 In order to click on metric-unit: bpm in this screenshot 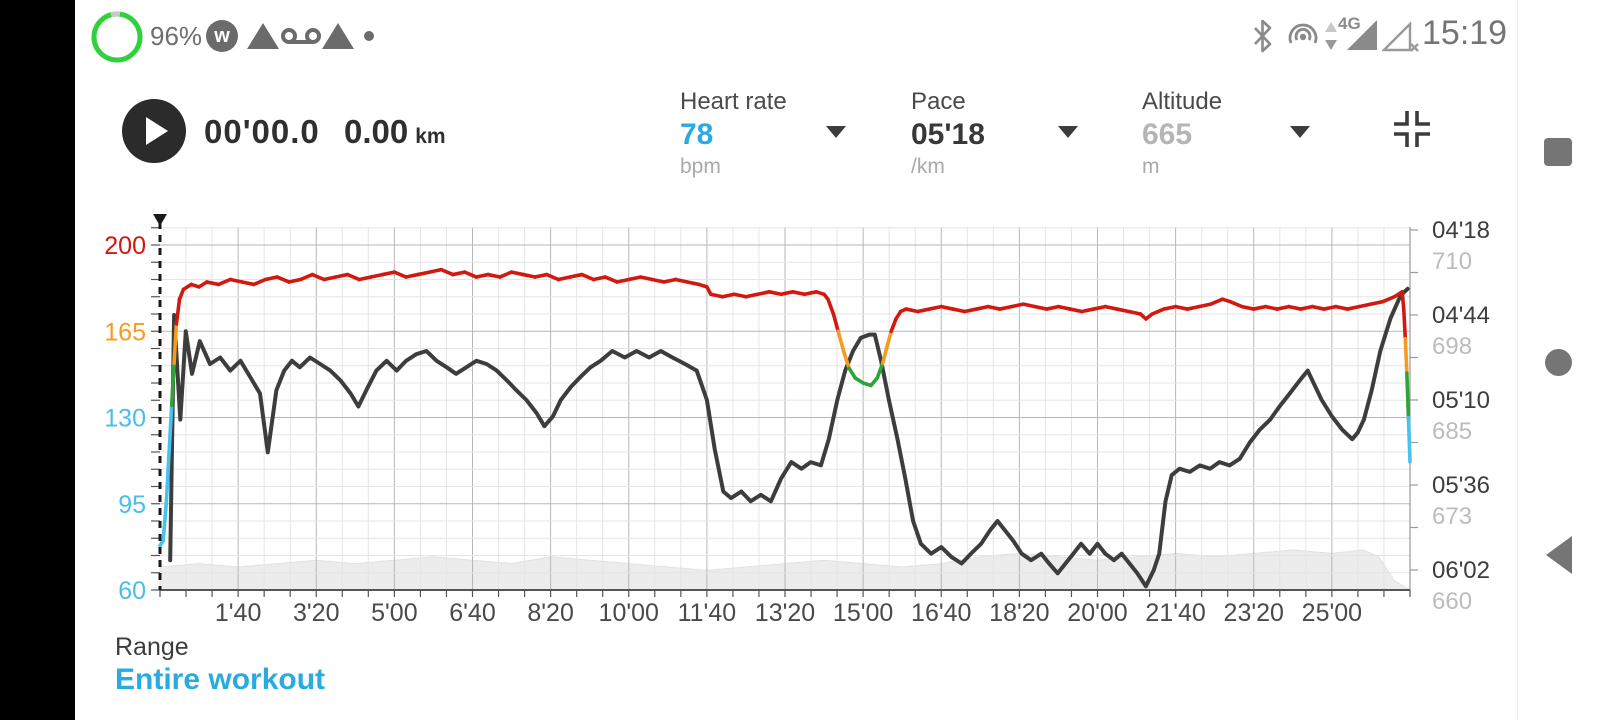, I will do `click(700, 166)`.